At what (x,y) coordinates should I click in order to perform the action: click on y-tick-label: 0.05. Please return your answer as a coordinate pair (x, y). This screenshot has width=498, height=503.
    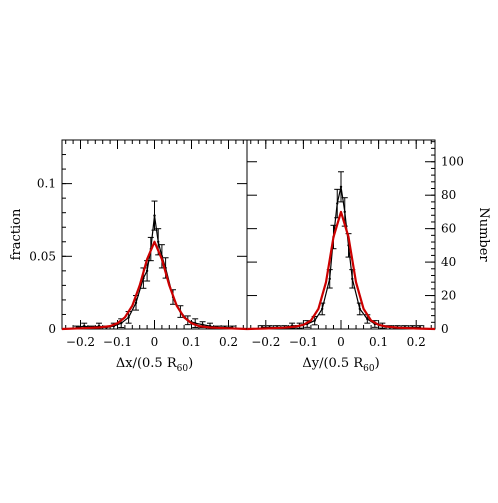
    Looking at the image, I should click on (42, 256).